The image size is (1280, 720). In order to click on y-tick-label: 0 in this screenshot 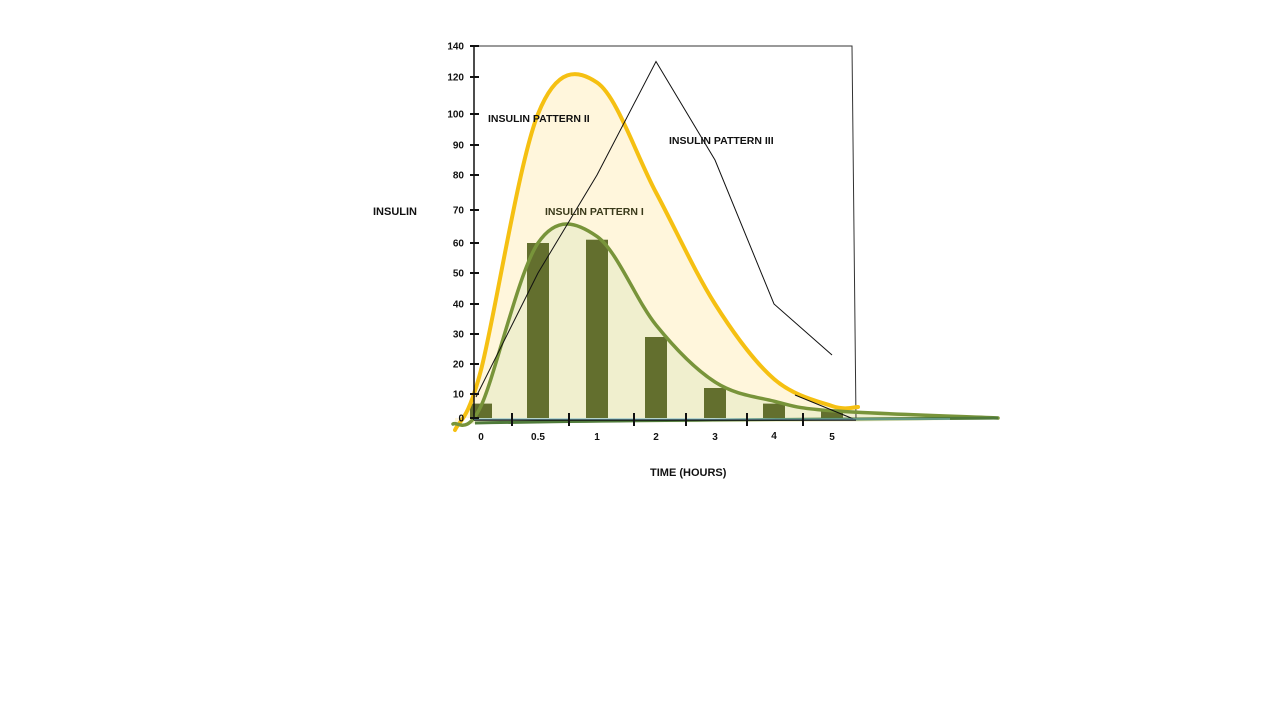, I will do `click(461, 419)`.